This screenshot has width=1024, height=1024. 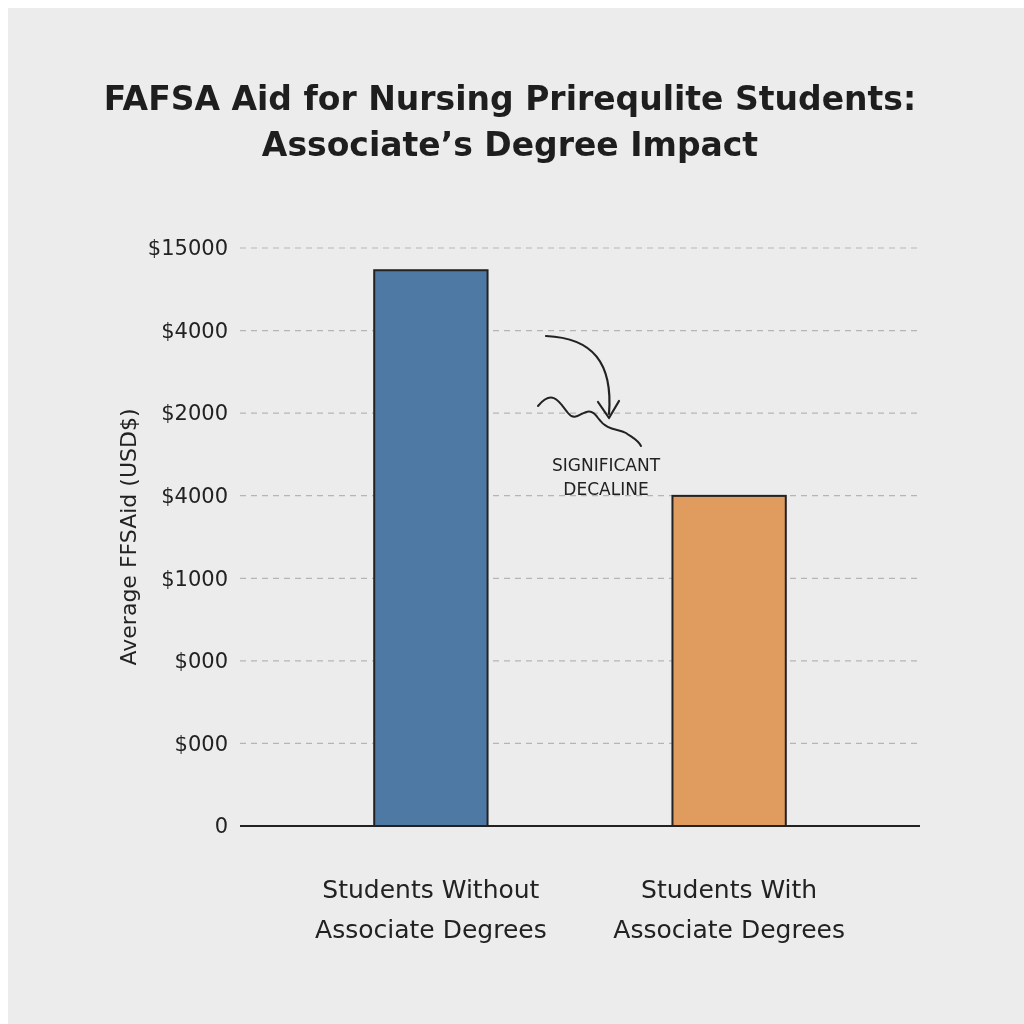 What do you see at coordinates (606, 477) in the screenshot?
I see `annotation: SIGNIFICANT DECALINE` at bounding box center [606, 477].